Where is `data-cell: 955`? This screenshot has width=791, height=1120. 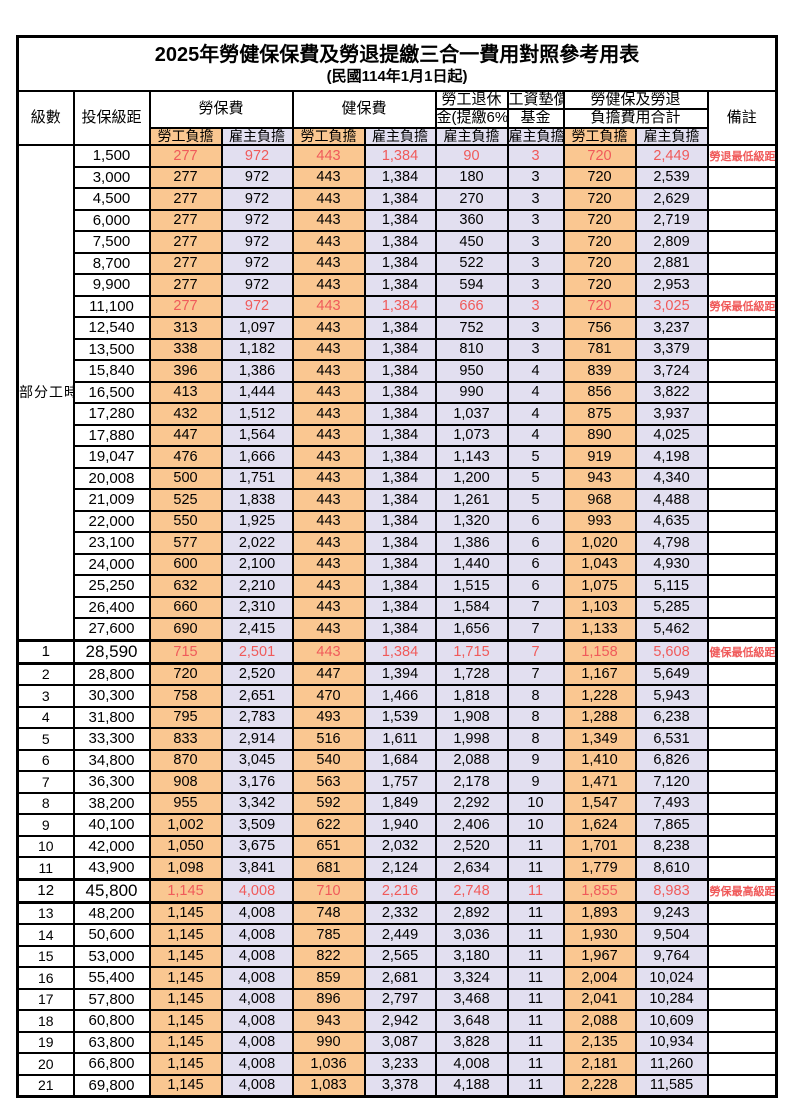
data-cell: 955 is located at coordinates (185, 803).